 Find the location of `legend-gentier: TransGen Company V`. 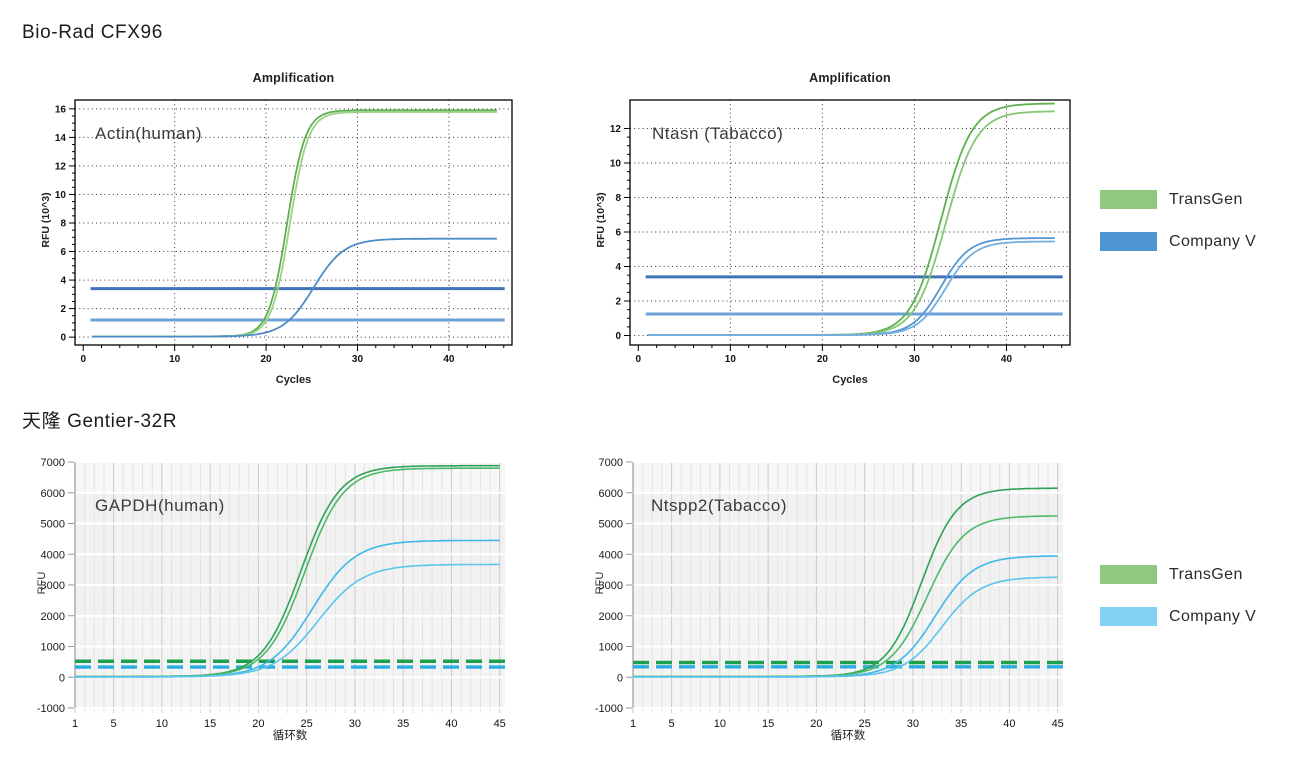

legend-gentier: TransGen Company V is located at coordinates (1203, 607).